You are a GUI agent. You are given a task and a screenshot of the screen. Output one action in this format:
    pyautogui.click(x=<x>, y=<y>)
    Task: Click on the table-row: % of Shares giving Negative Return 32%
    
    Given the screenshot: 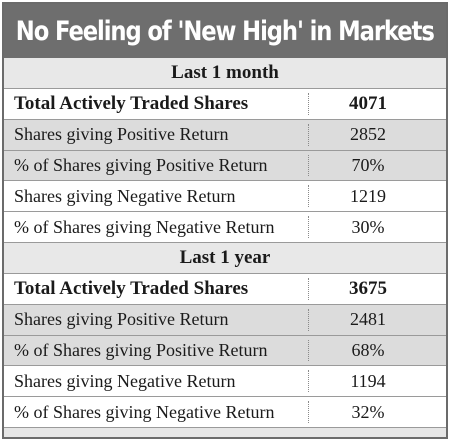 What is the action you would take?
    pyautogui.click(x=225, y=412)
    